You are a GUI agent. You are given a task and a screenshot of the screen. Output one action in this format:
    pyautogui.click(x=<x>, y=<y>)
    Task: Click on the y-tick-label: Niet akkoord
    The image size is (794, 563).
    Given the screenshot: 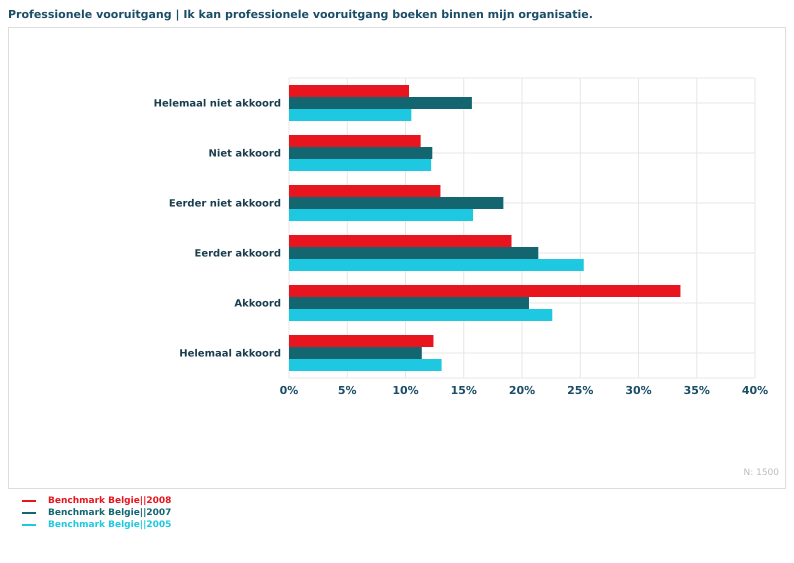 What is the action you would take?
    pyautogui.click(x=244, y=154)
    